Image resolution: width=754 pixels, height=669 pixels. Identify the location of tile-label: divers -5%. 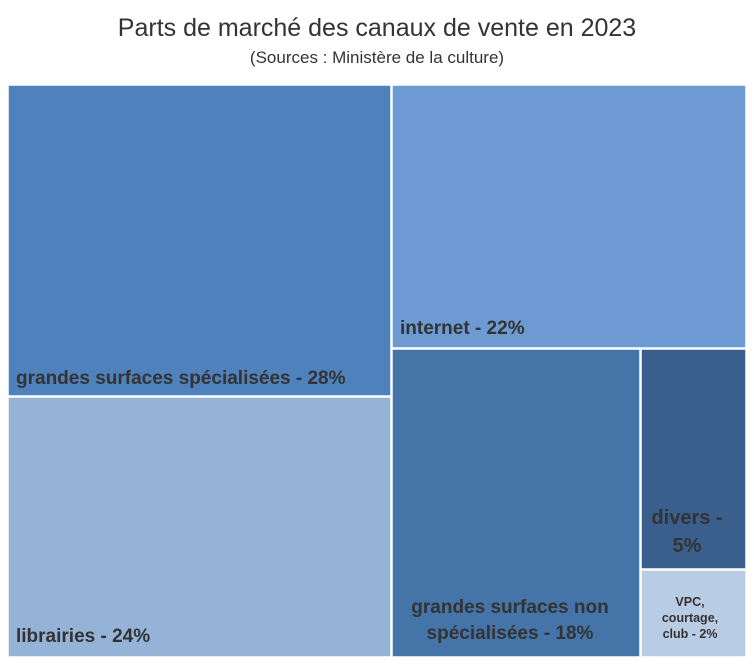
(686, 532).